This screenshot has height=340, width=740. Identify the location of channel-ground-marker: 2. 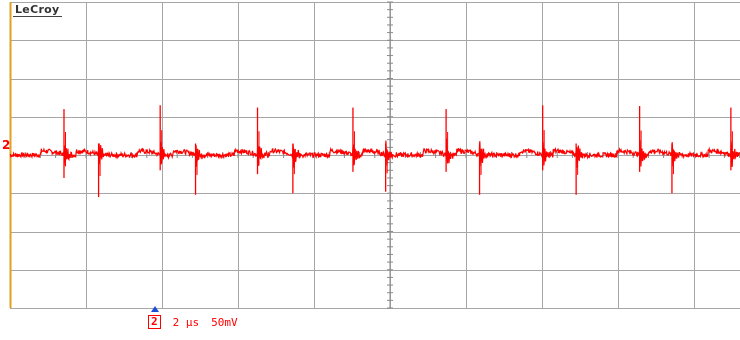
(6, 145).